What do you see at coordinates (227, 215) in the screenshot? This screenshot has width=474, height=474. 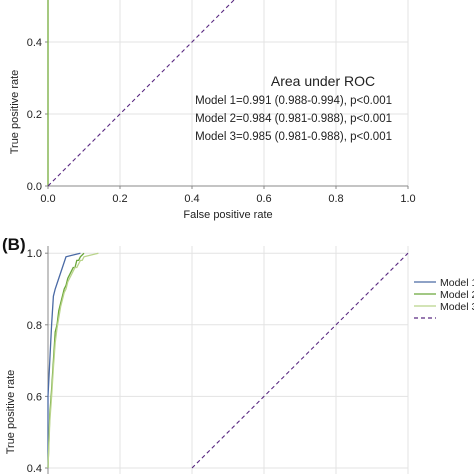 I see `panel-a-x-axis-label: False positive rate` at bounding box center [227, 215].